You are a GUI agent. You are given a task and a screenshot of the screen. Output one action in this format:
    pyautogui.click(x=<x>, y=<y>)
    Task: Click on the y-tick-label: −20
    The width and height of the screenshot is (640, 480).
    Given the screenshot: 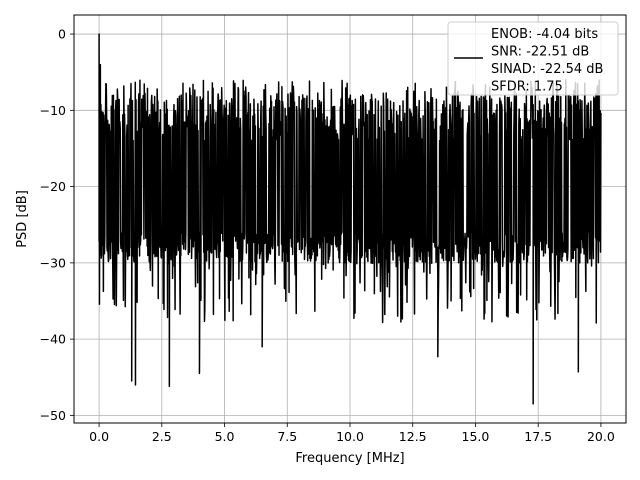 What is the action you would take?
    pyautogui.click(x=53, y=186)
    